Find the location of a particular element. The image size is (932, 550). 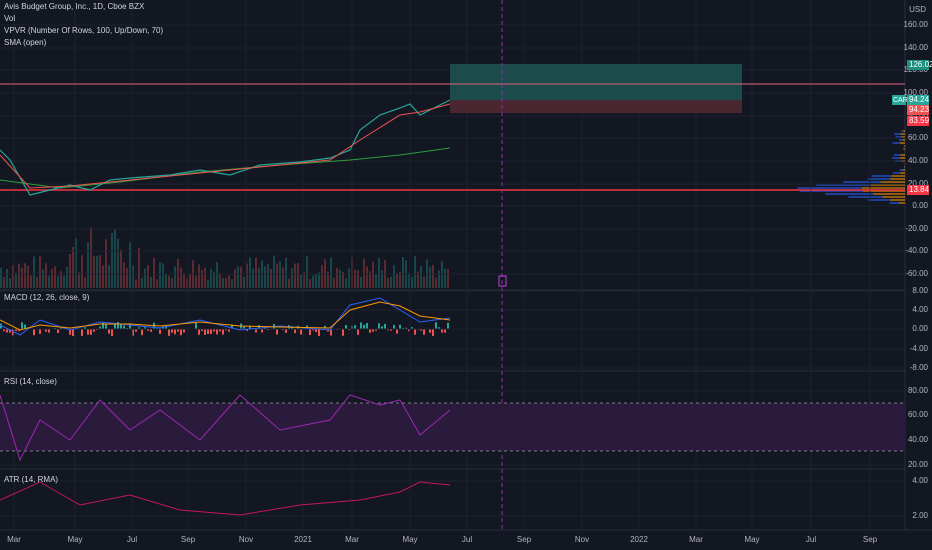

price-badge-text: 94.24 is located at coordinates (919, 99).